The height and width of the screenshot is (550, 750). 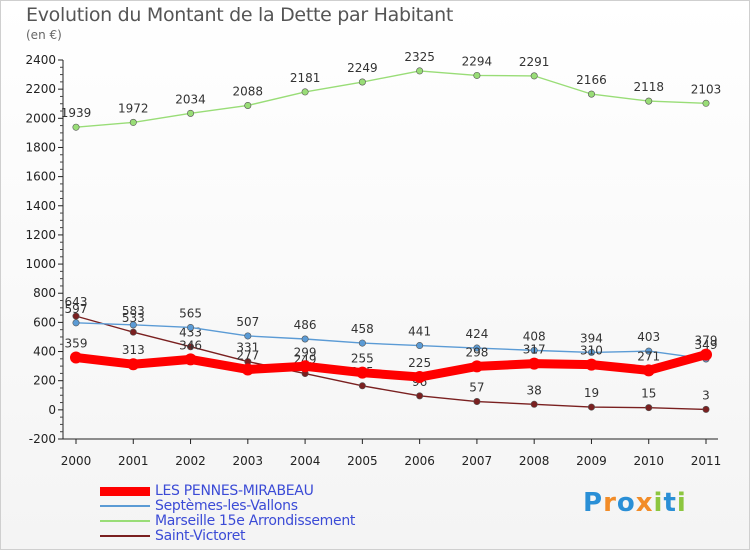 What do you see at coordinates (706, 461) in the screenshot?
I see `x-tick-label: 2011` at bounding box center [706, 461].